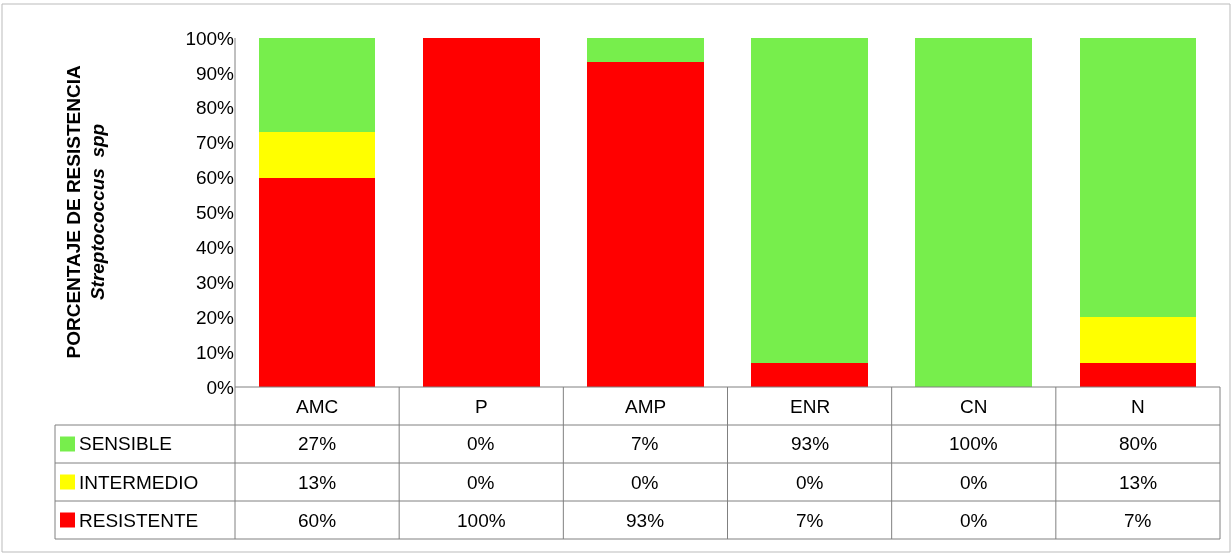  What do you see at coordinates (215, 248) in the screenshot?
I see `y-tick-label: 40%` at bounding box center [215, 248].